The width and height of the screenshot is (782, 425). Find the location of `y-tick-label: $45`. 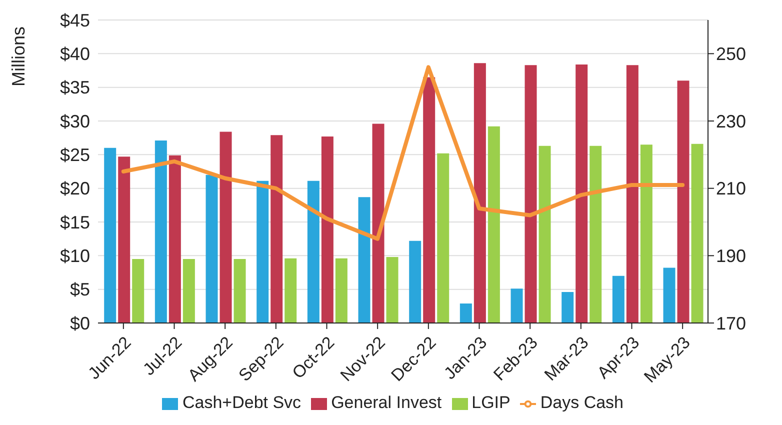

y-tick-label: $45 is located at coordinates (75, 20).